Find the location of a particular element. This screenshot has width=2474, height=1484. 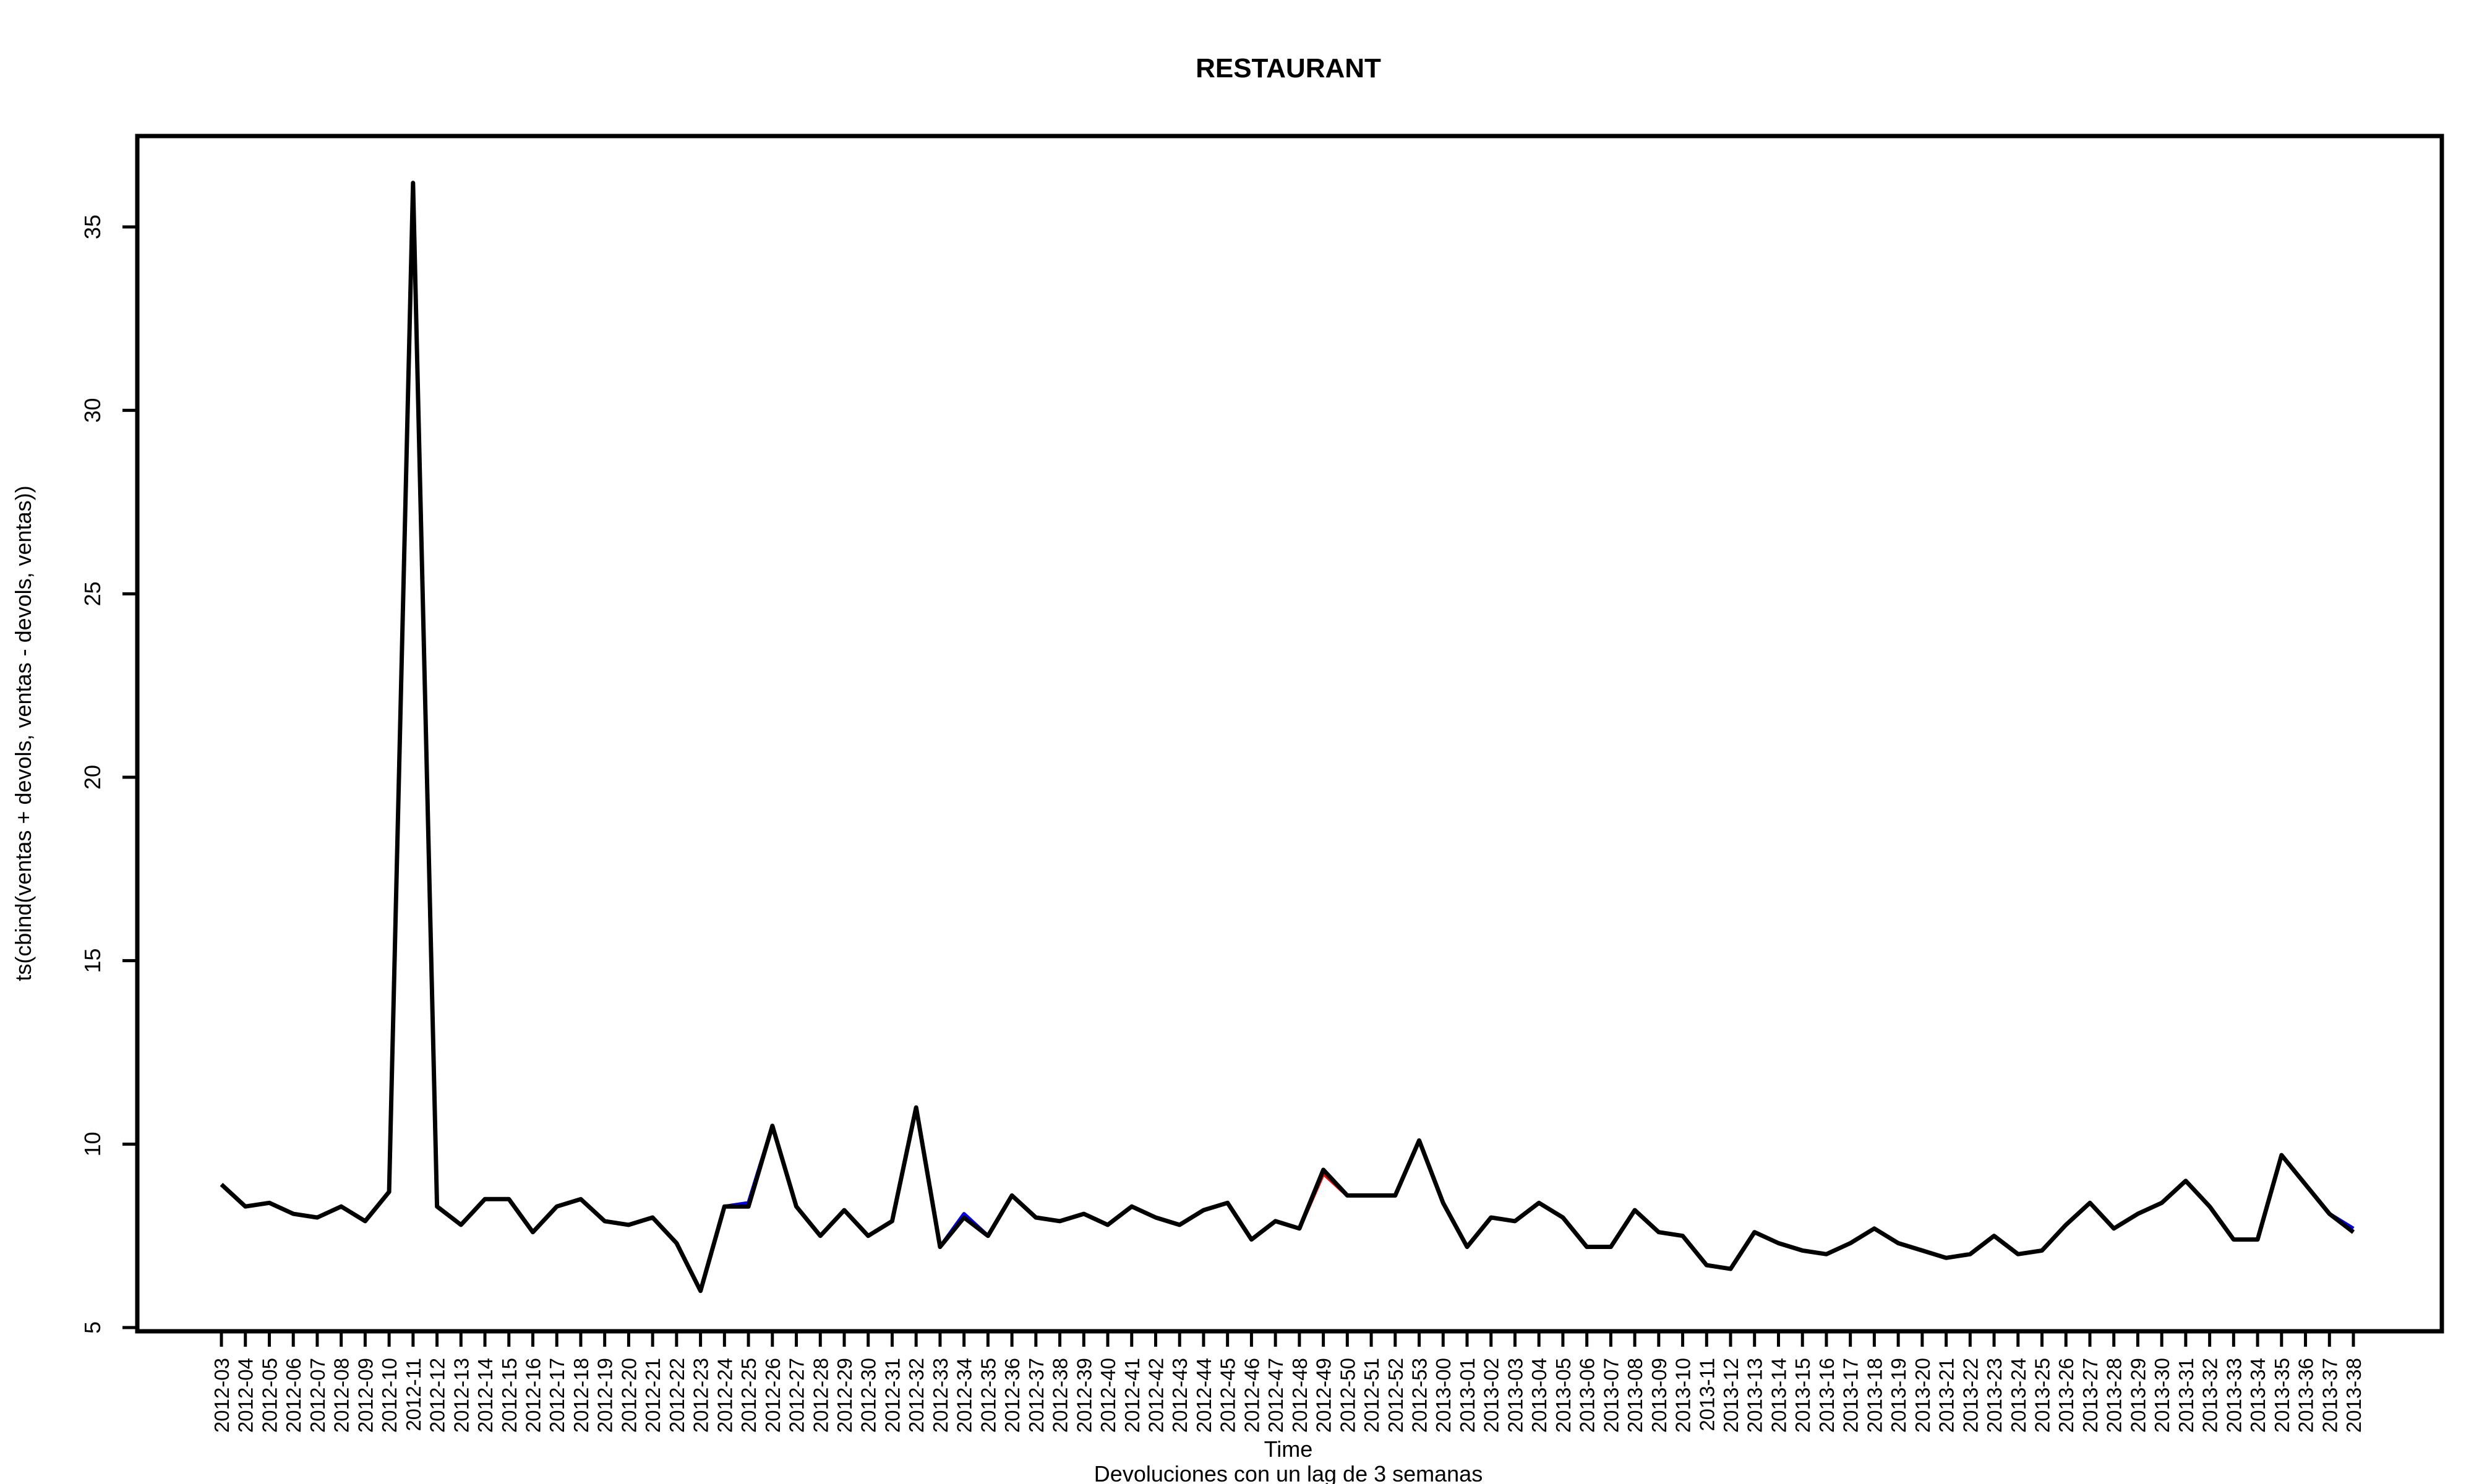

x-tick-label: 2012-10 is located at coordinates (390, 1395).